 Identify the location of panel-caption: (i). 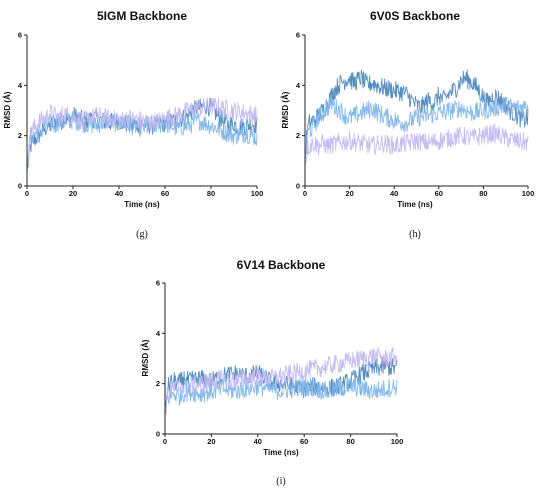
(280, 481).